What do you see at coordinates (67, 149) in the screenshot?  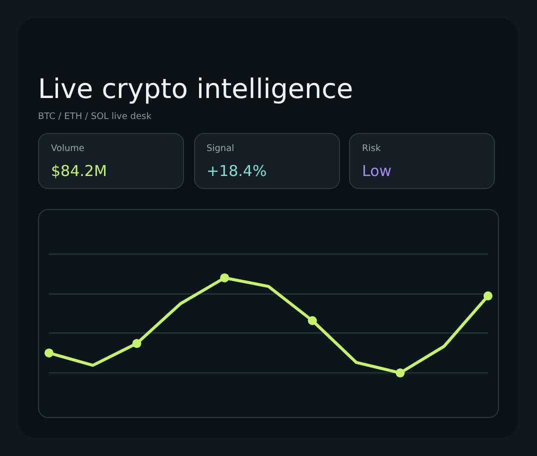 I see `text: Volume` at bounding box center [67, 149].